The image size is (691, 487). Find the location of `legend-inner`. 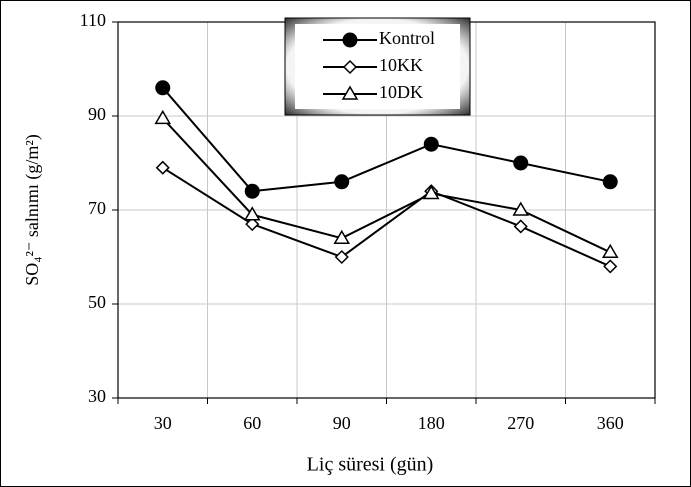

legend-inner is located at coordinates (377, 66).